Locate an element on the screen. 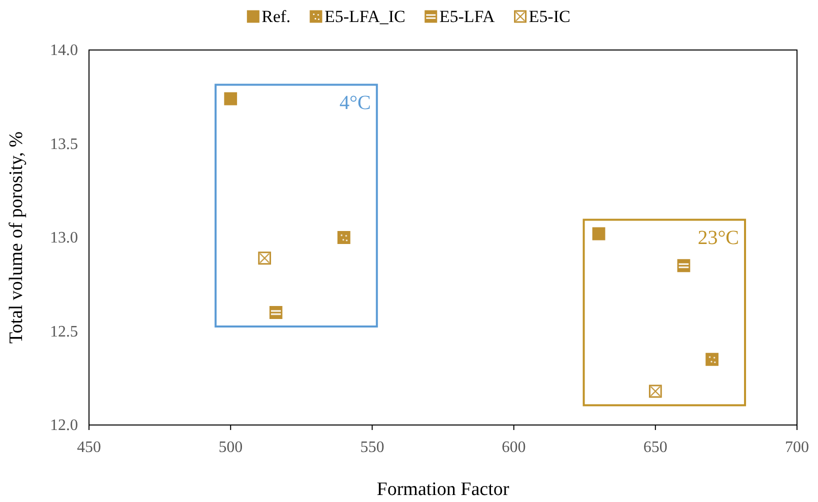 The image size is (818, 502). annotation: 4°C is located at coordinates (355, 103).